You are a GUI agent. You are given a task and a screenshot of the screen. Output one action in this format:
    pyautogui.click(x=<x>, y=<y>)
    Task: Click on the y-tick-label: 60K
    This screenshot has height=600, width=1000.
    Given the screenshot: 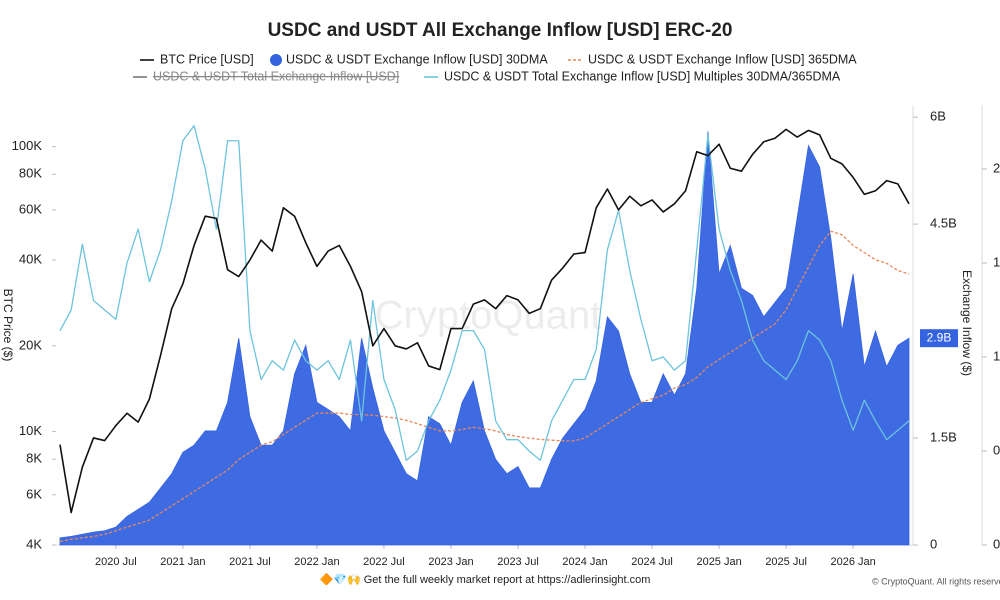 What is the action you would take?
    pyautogui.click(x=30, y=208)
    